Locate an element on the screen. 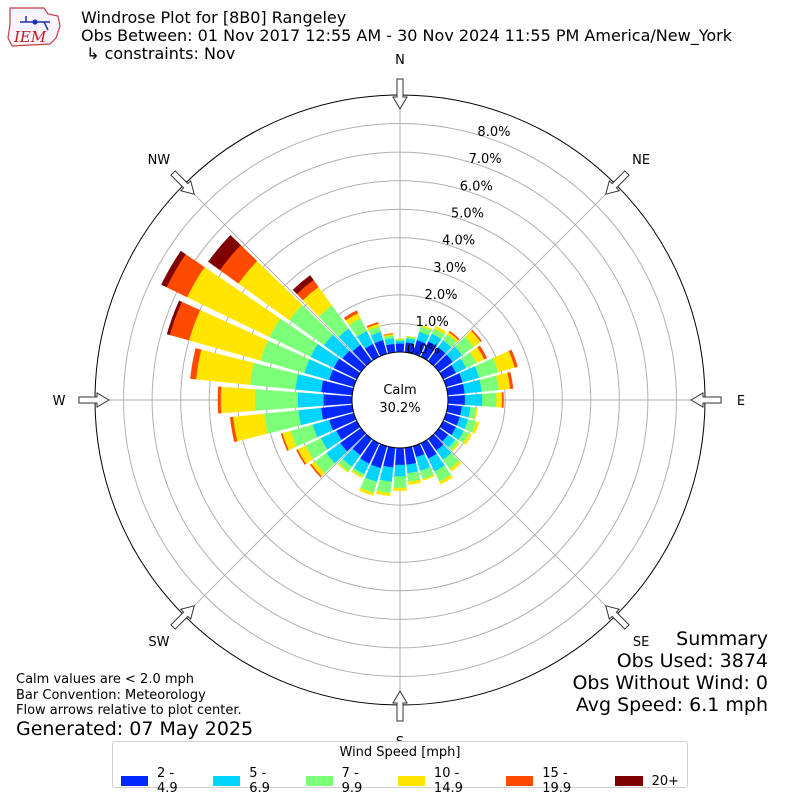  radial-tick-label: 8.0% is located at coordinates (493, 132).